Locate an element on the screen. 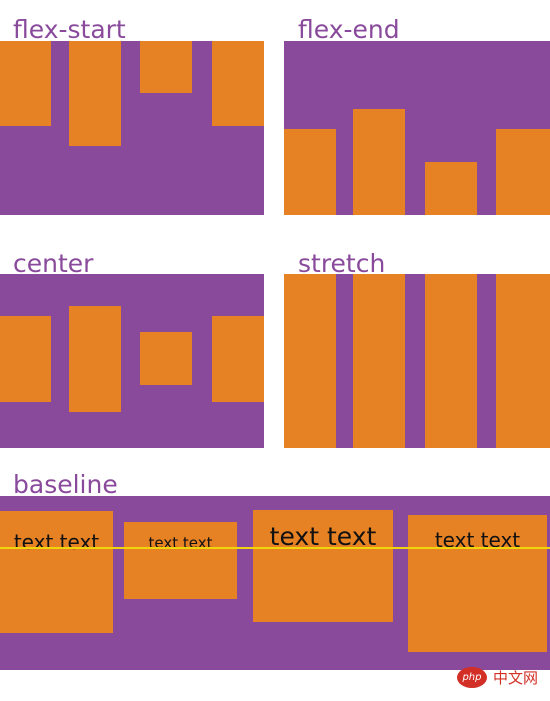 The width and height of the screenshot is (550, 701). baseline-guide-line is located at coordinates (275, 548).